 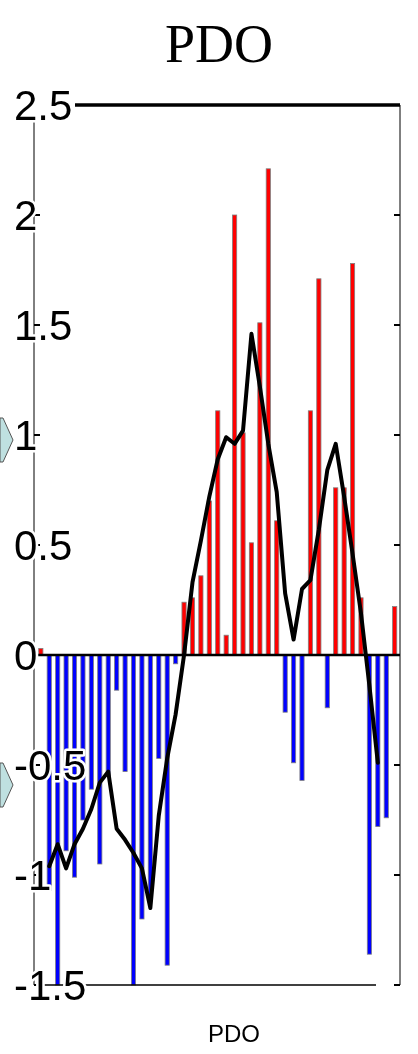 What do you see at coordinates (219, 44) in the screenshot?
I see `chart-title: PDO` at bounding box center [219, 44].